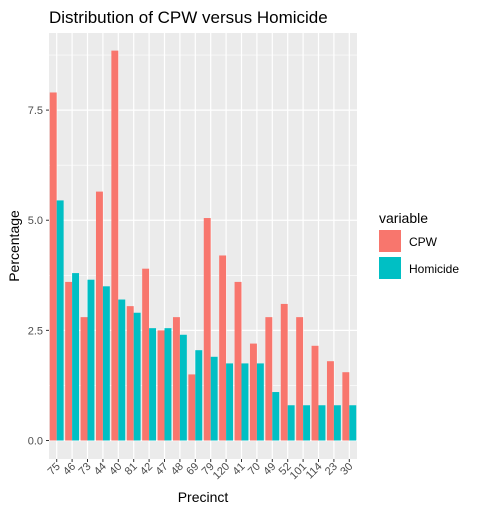  I want to click on y-axis: 0.0 2.5 5.0 7.5, so click(38, 276).